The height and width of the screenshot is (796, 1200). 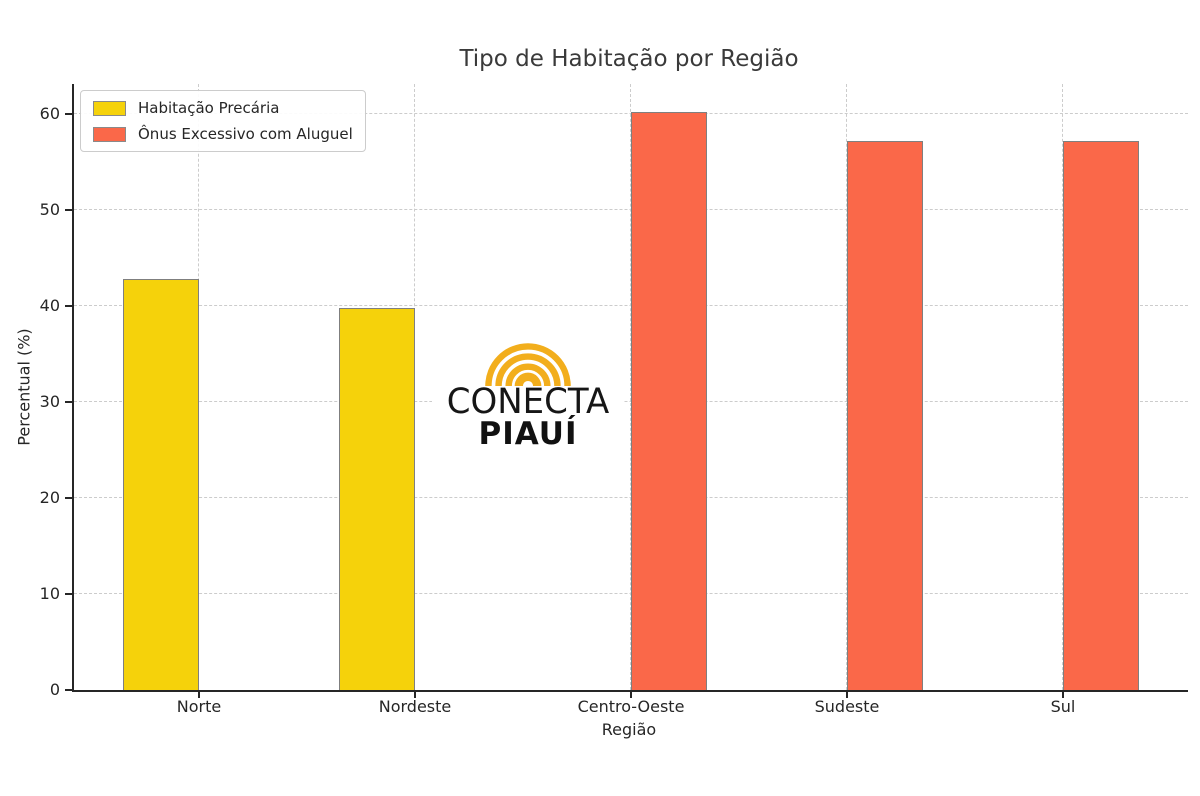 I want to click on legend-swatch-yellow, so click(x=109, y=108).